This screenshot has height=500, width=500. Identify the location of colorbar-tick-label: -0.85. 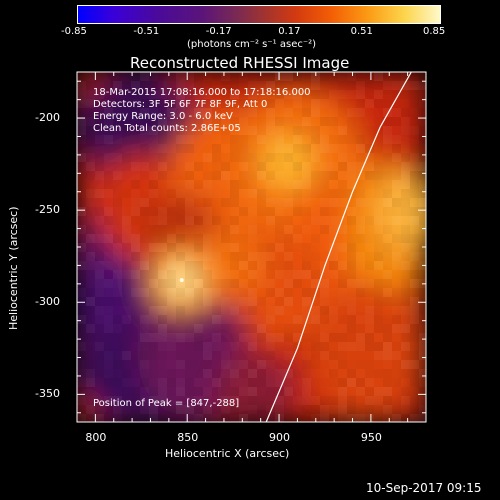
(74, 31).